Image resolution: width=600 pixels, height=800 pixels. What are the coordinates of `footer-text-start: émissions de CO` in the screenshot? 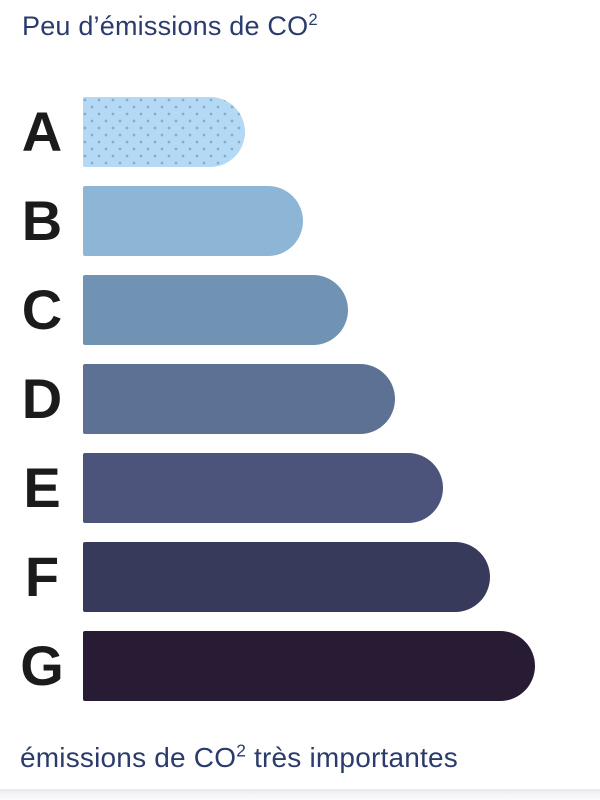 It's located at (128, 757).